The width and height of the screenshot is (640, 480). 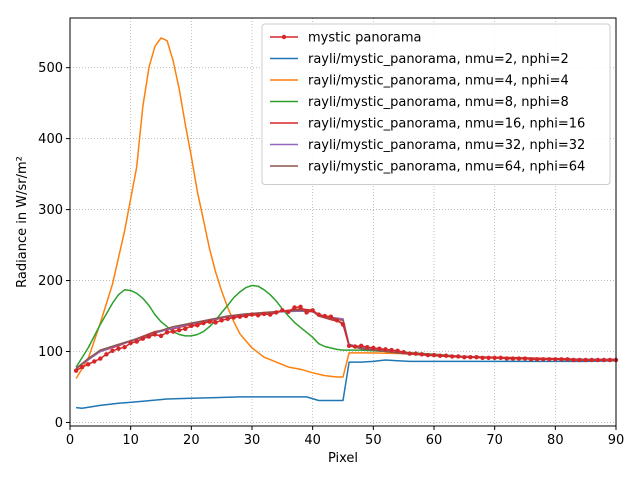 I want to click on legend-entry: mystic panorama, so click(x=364, y=38).